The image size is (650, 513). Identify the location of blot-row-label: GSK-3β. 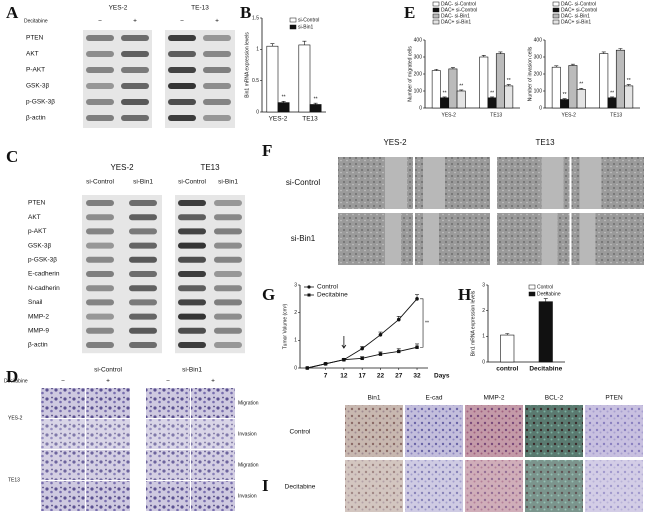
(40, 245).